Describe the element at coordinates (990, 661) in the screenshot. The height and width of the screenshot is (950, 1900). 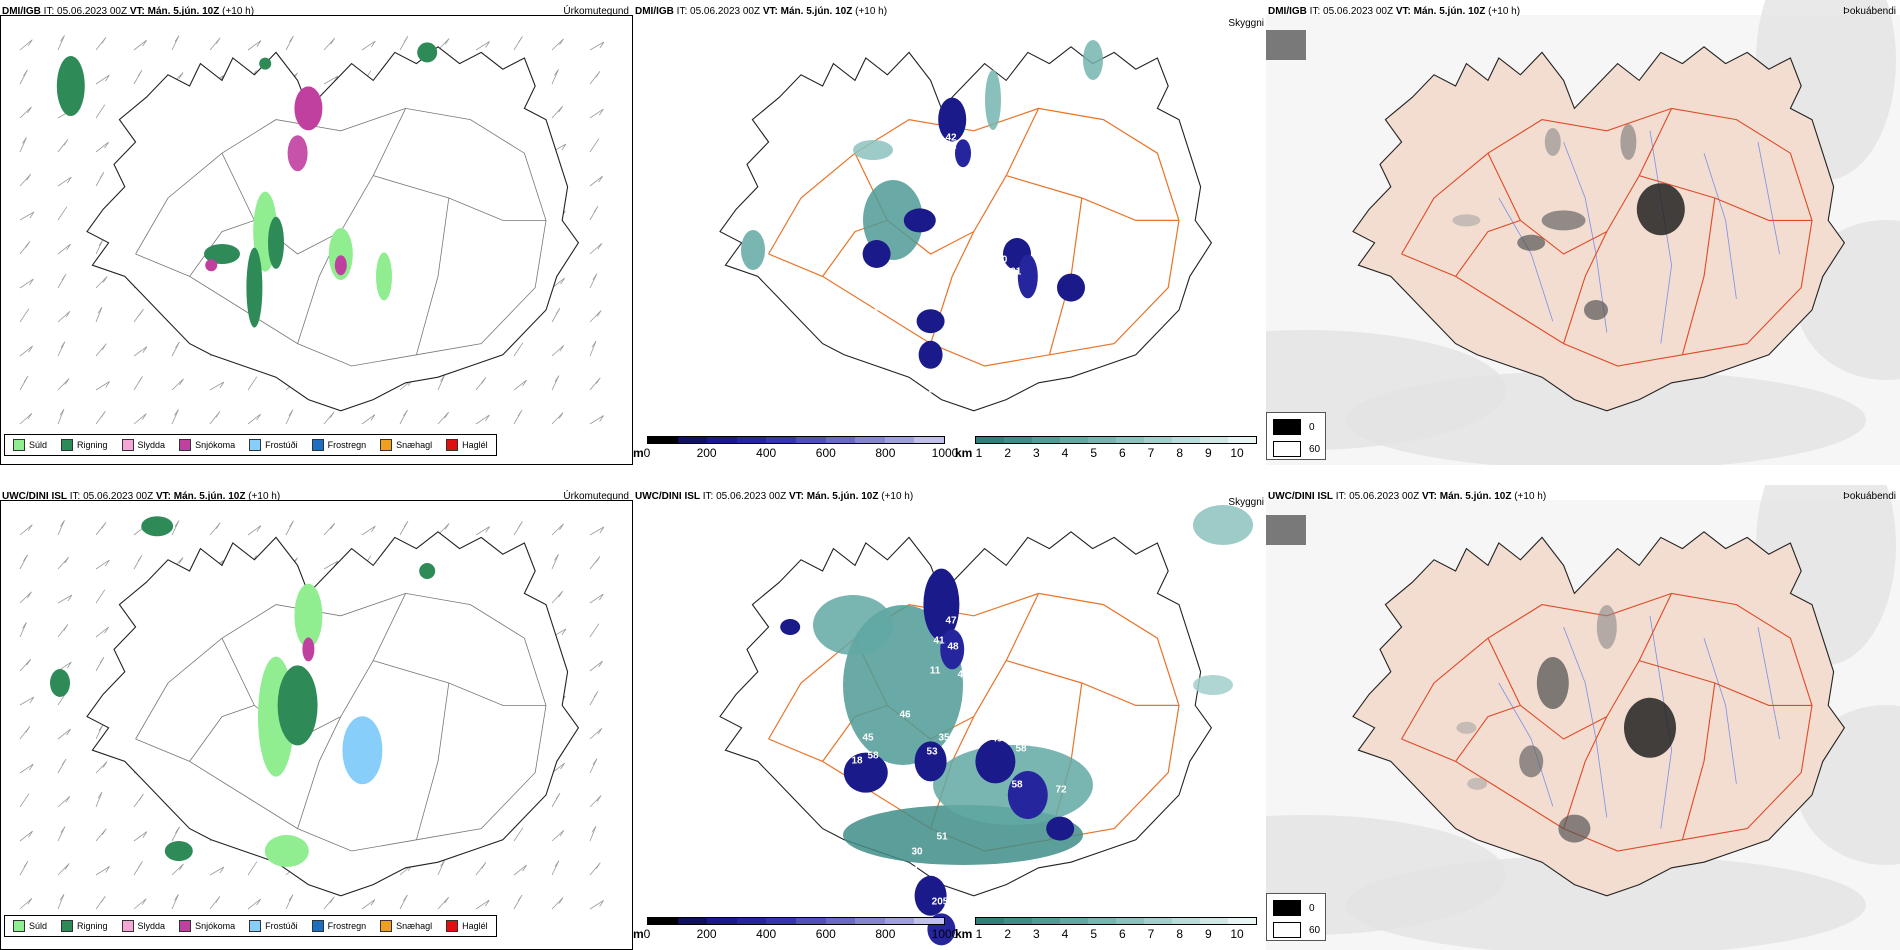
I see `cloud-base-value: 07` at that location.